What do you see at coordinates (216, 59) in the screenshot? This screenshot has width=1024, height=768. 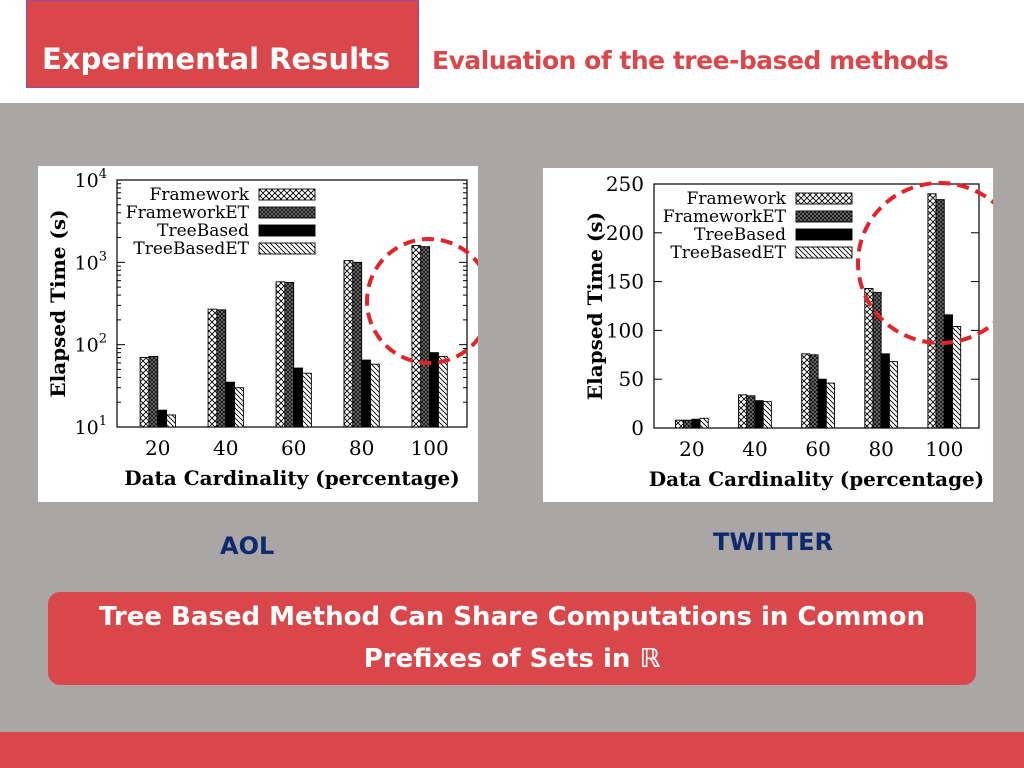 I see `page-title: Experimental Results` at bounding box center [216, 59].